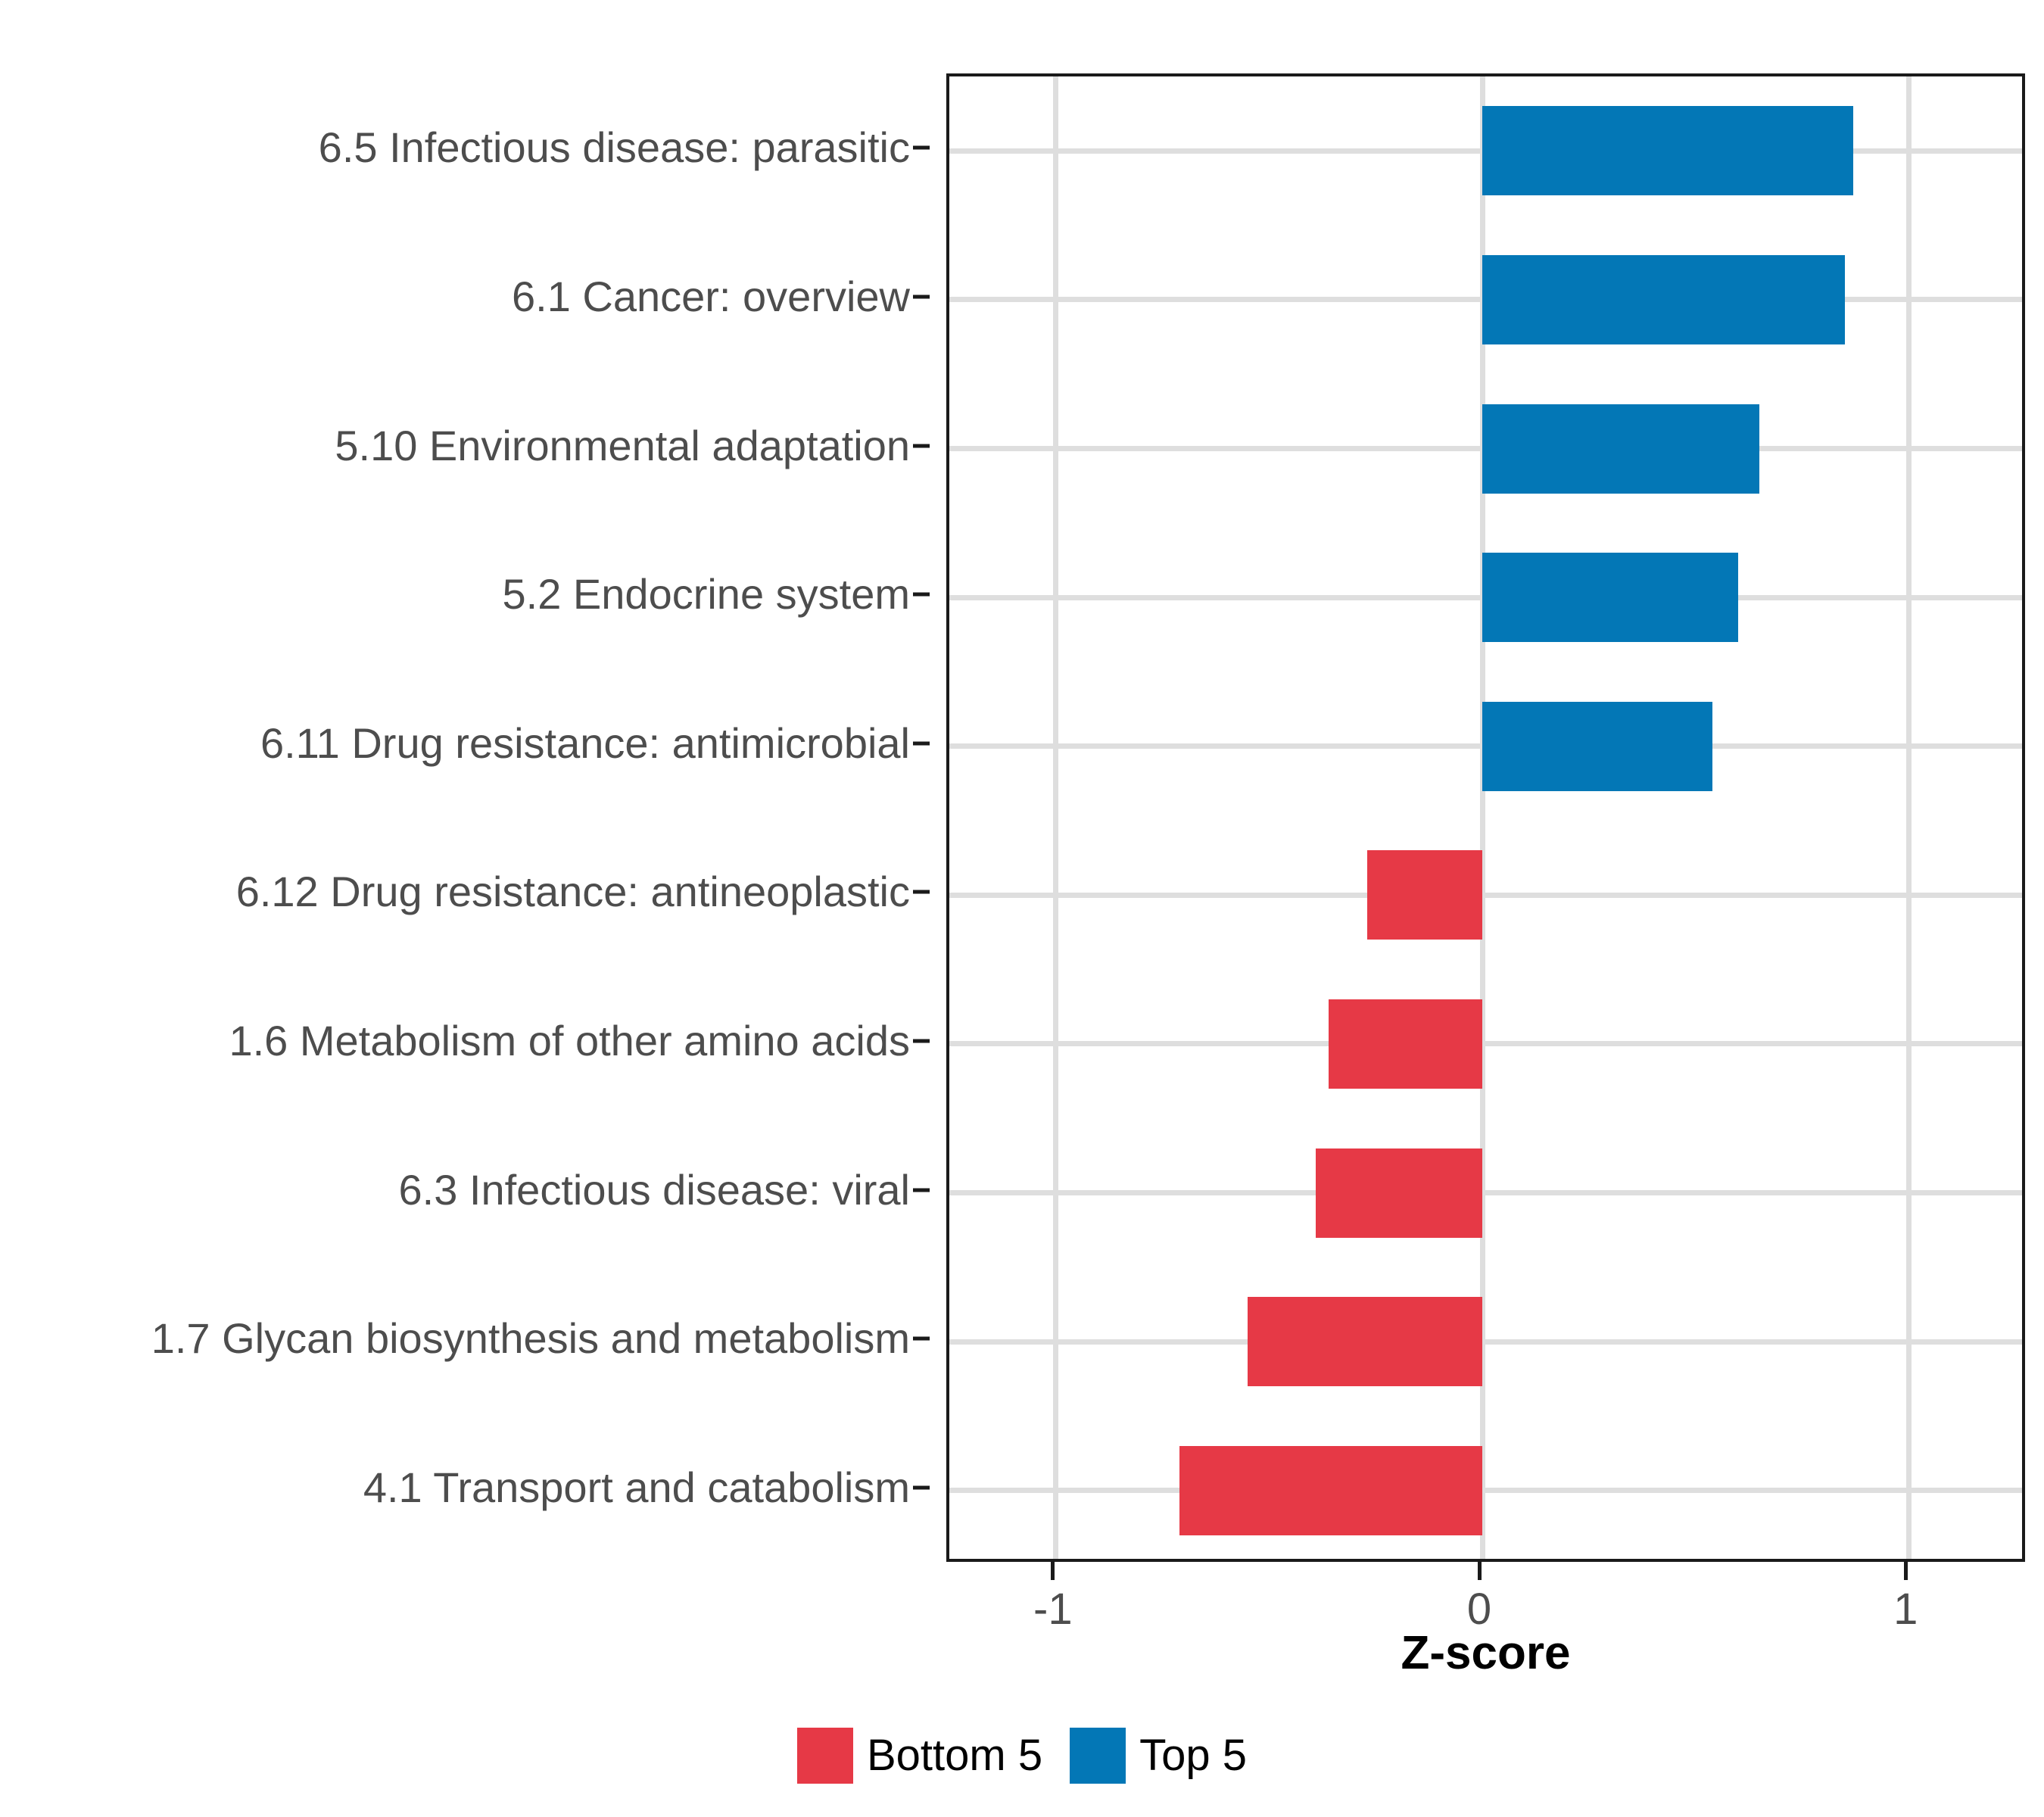 The width and height of the screenshot is (2044, 1817). Describe the element at coordinates (1193, 1755) in the screenshot. I see `legend-label: Top 5` at that location.